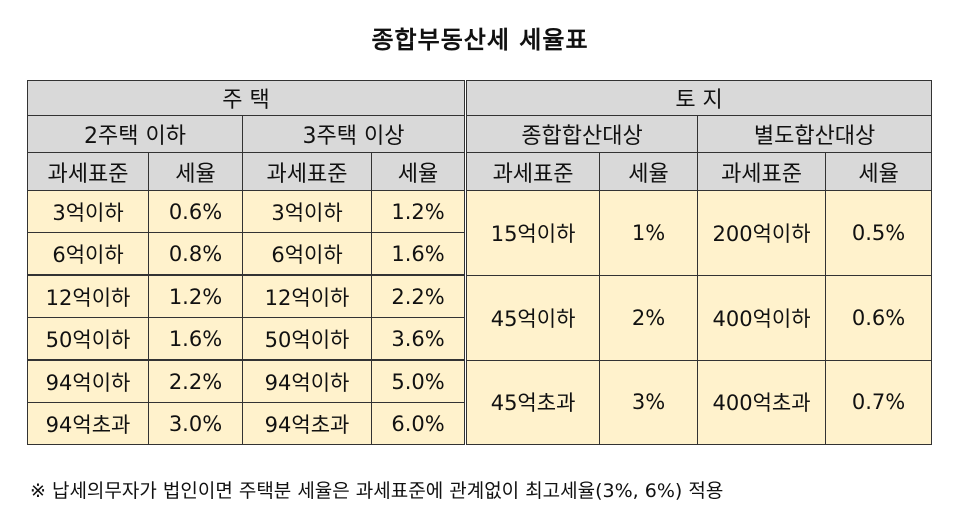 The width and height of the screenshot is (960, 516). I want to click on land-base-cell: 45억이하, so click(533, 317).